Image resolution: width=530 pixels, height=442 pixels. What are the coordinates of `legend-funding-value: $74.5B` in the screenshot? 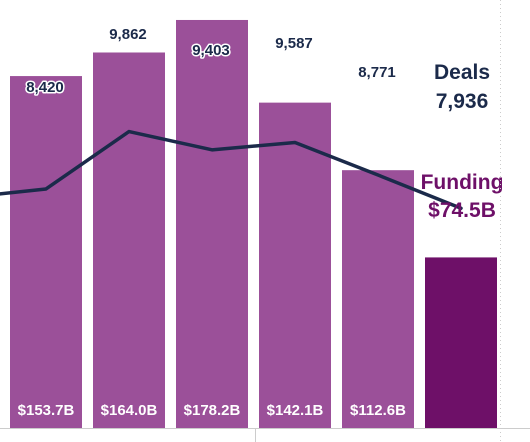 It's located at (462, 210).